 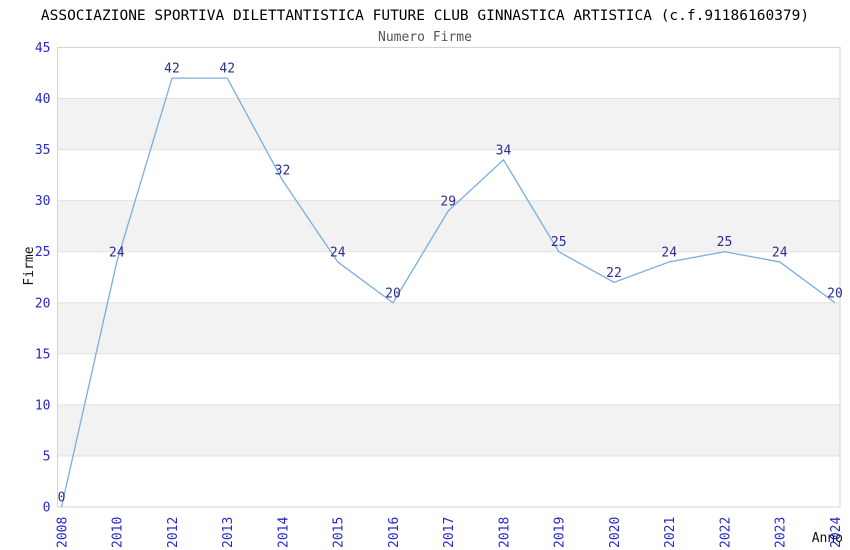 What do you see at coordinates (725, 532) in the screenshot?
I see `x-tick-label: 2022` at bounding box center [725, 532].